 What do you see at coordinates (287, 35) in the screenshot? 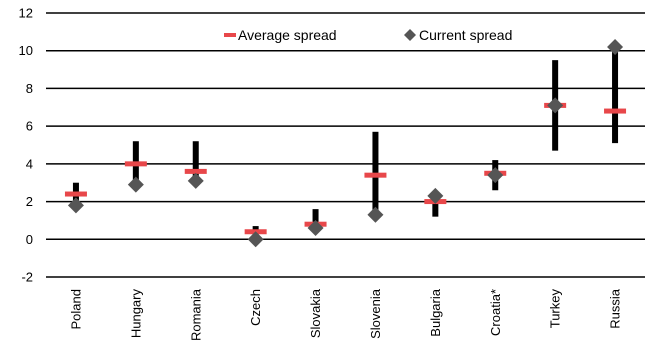
I see `legend-average-spread-label: Average spread` at bounding box center [287, 35].